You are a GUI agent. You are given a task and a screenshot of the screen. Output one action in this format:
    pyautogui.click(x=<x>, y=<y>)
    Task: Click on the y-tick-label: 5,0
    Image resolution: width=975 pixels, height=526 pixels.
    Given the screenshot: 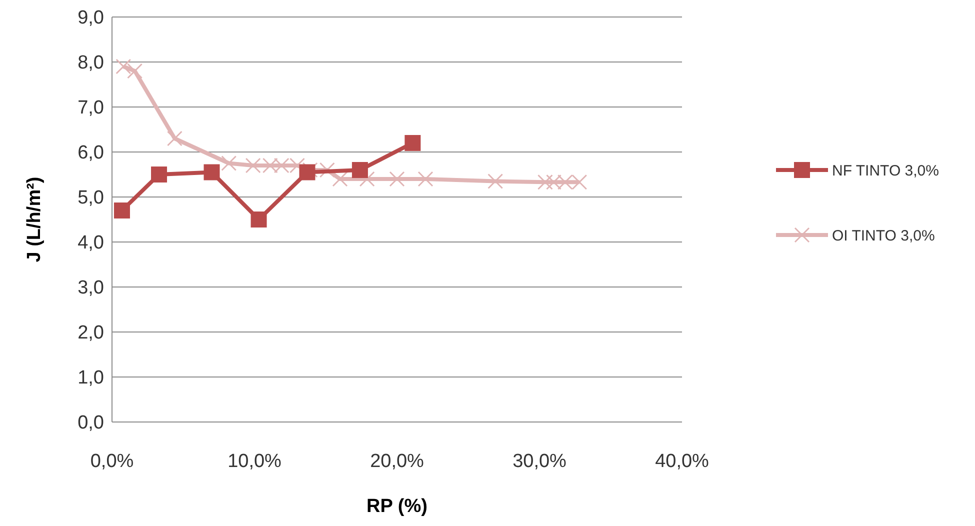 What is the action you would take?
    pyautogui.click(x=91, y=198)
    